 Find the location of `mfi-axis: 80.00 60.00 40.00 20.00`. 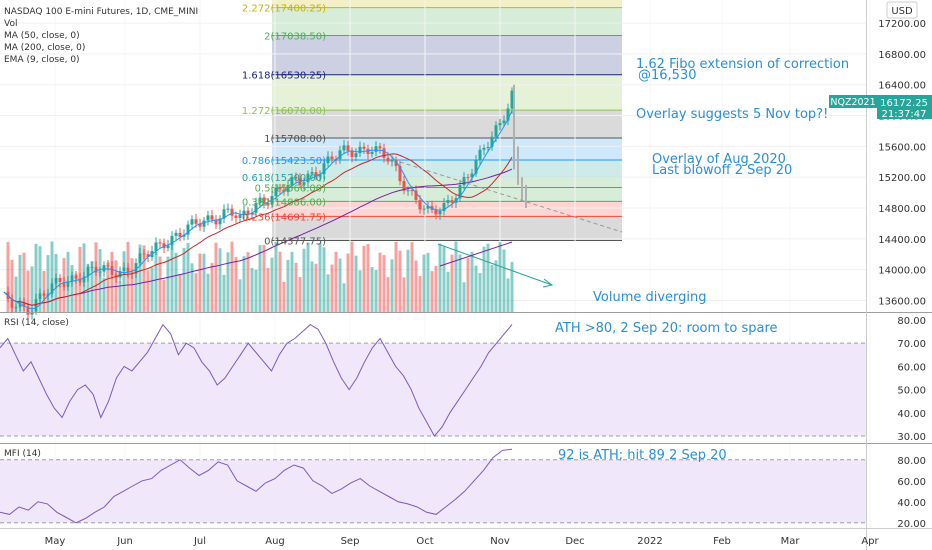

mfi-axis: 80.00 60.00 40.00 20.00 is located at coordinates (911, 493).